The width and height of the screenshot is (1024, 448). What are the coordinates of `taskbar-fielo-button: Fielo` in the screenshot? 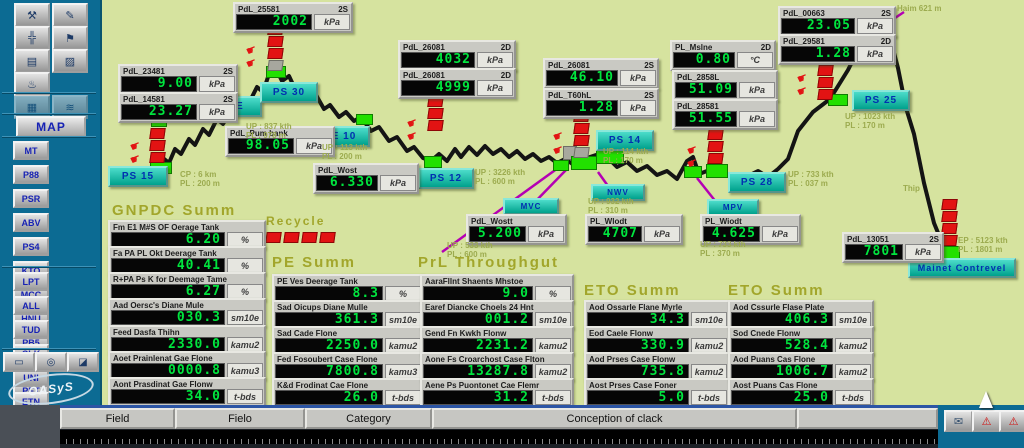 It's located at (240, 418).